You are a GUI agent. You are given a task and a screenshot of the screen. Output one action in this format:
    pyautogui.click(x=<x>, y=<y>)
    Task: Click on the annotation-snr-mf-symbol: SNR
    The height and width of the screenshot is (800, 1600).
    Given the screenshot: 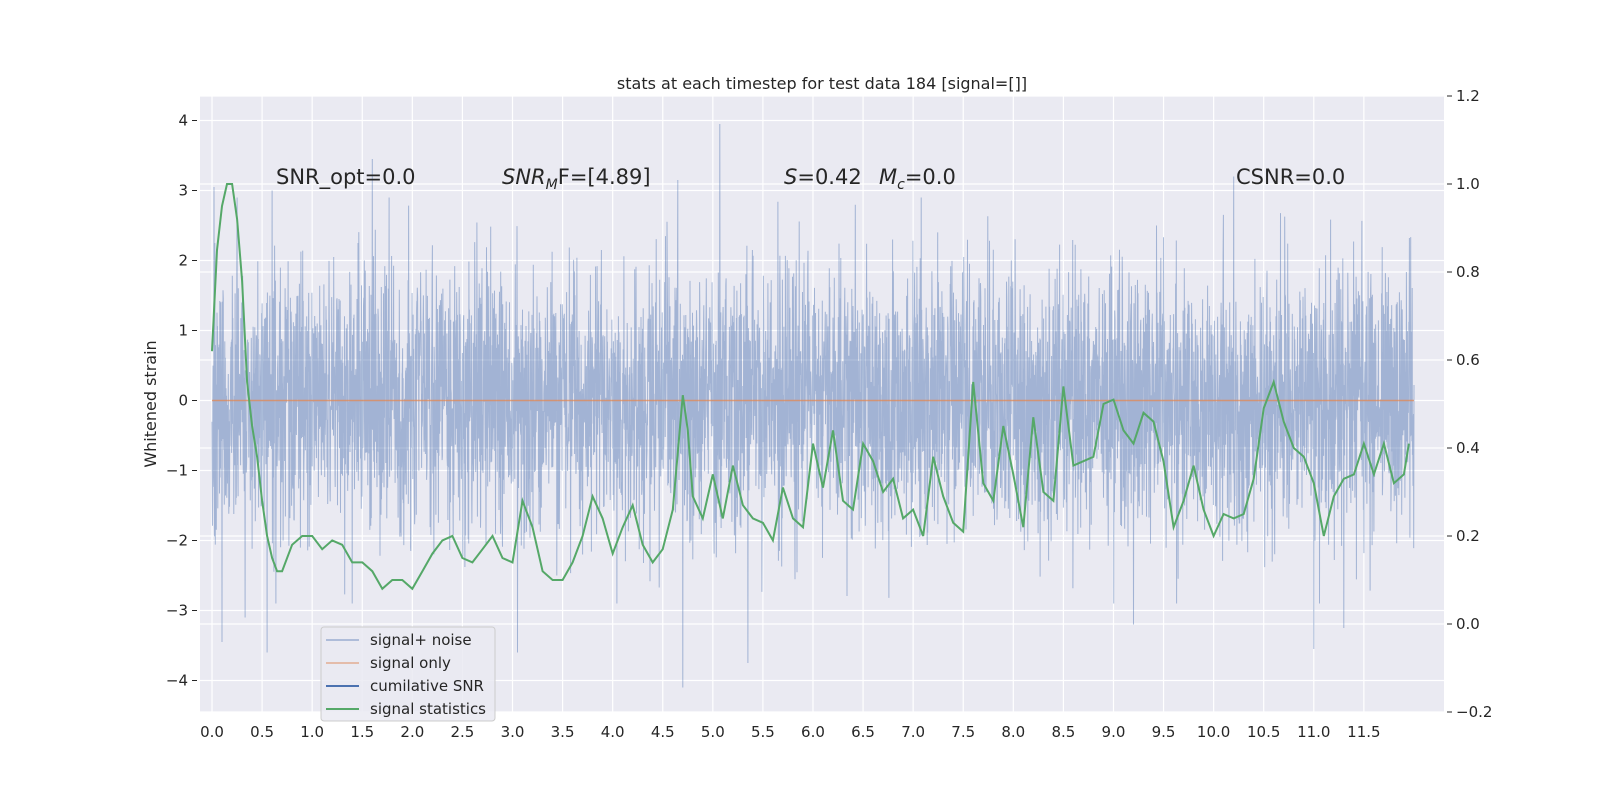 What is the action you would take?
    pyautogui.click(x=524, y=177)
    